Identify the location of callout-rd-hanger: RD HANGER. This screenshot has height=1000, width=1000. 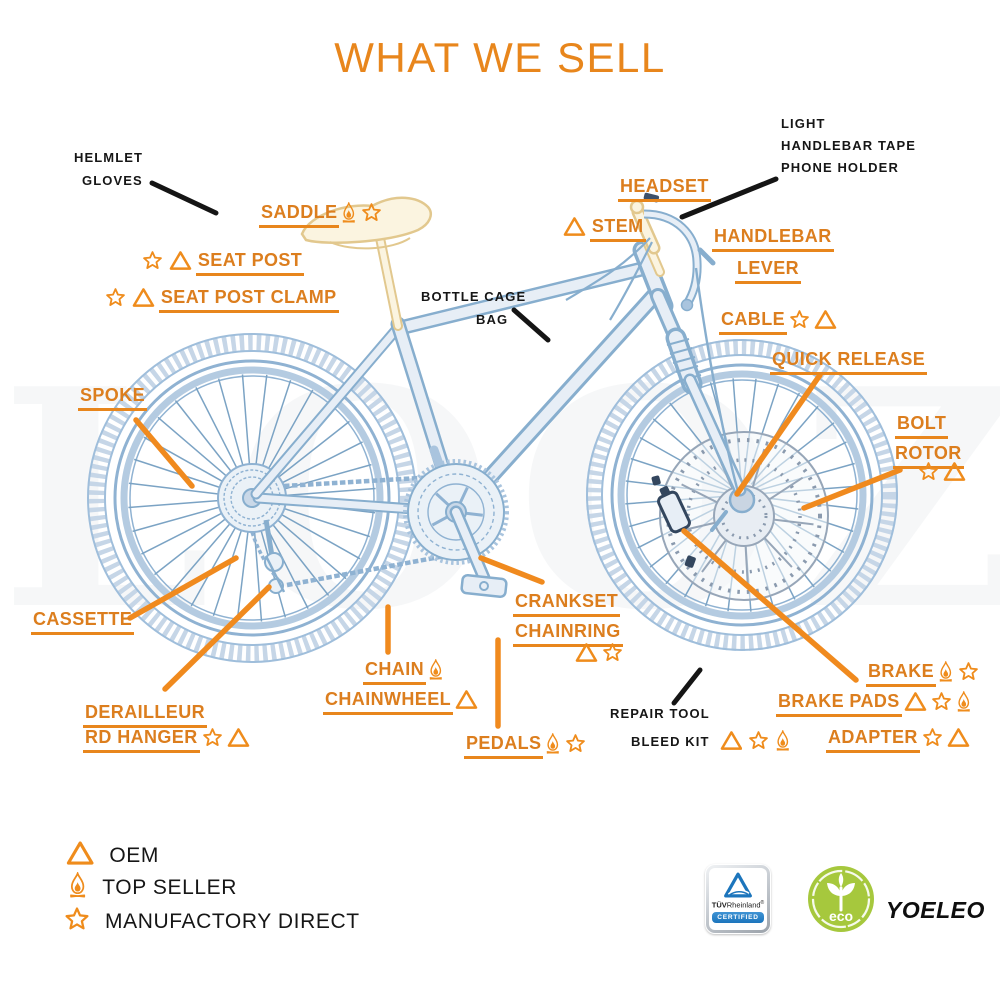
(167, 740).